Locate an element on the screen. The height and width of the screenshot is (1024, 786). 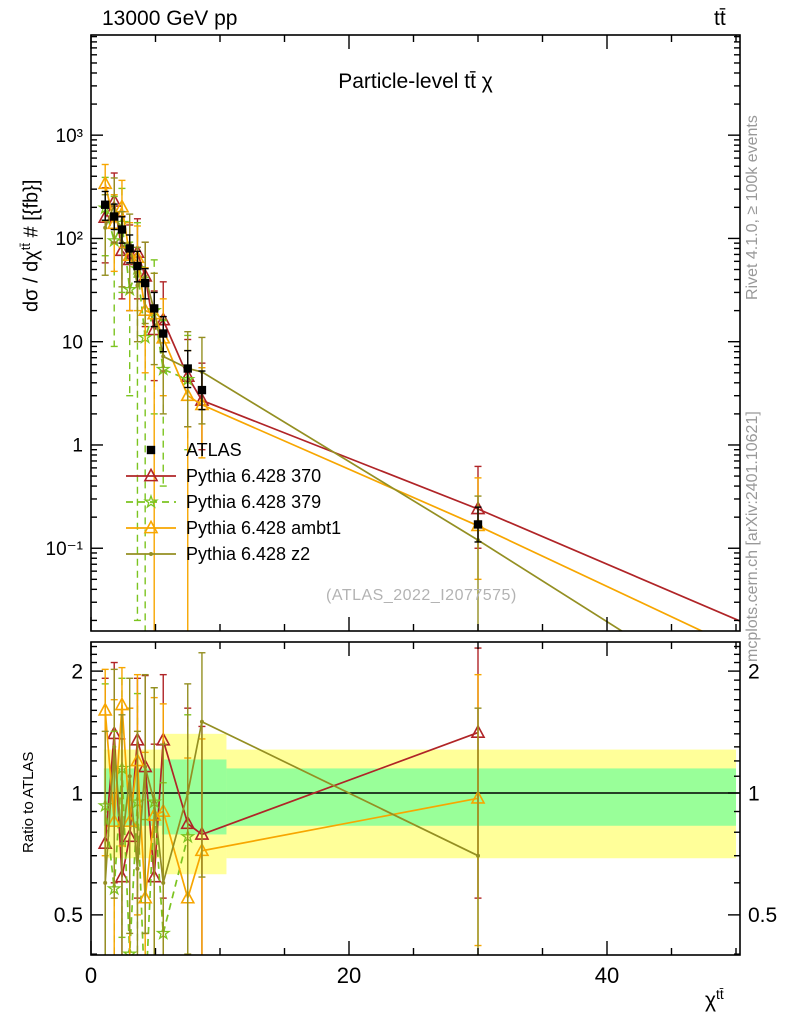
header-beam-label: 13000 GeV pp is located at coordinates (170, 18).